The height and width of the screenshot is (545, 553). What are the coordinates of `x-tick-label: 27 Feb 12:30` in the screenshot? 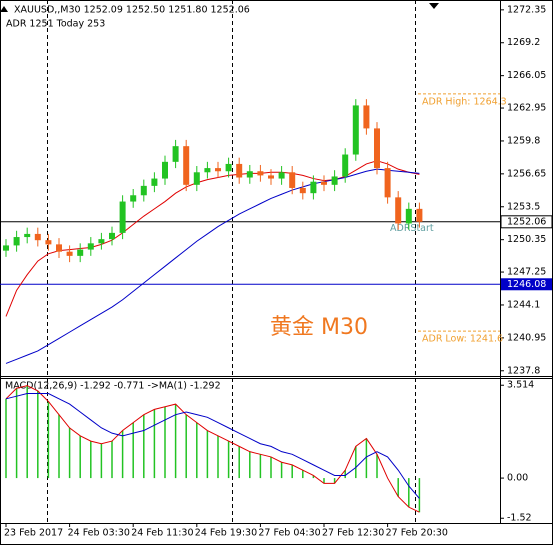 It's located at (353, 533).